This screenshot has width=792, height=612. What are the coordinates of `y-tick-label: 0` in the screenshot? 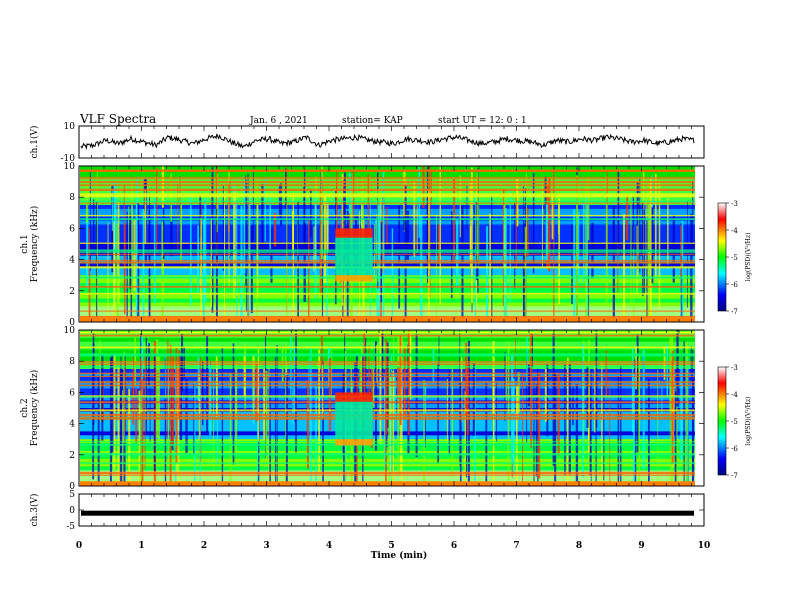 It's located at (72, 487).